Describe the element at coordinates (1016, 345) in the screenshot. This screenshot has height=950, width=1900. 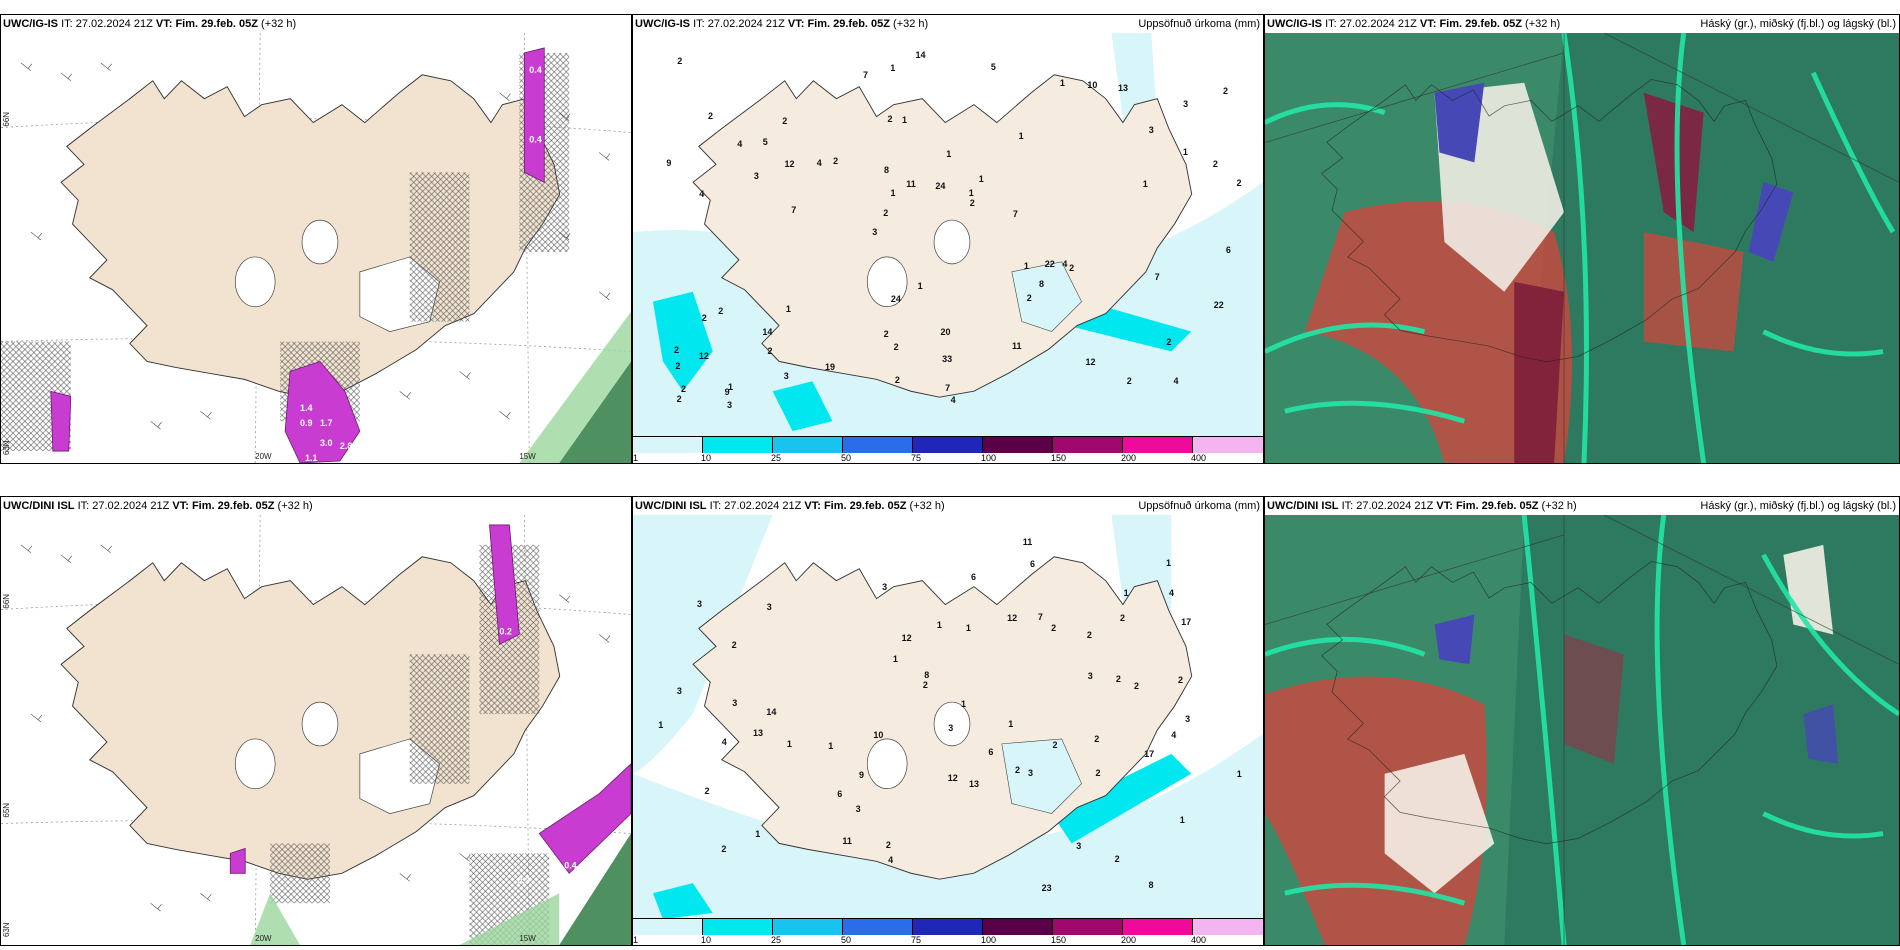
I see `precip-value: 11` at that location.